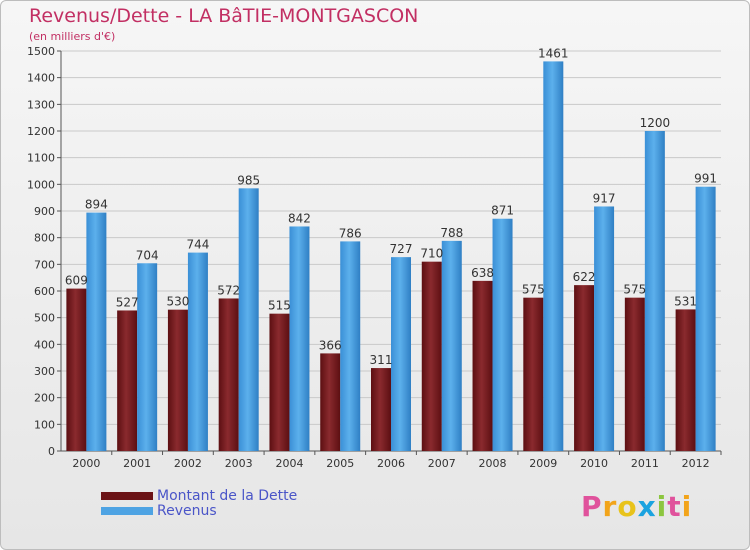 The width and height of the screenshot is (750, 550). I want to click on y-tick-label: 600, so click(44, 291).